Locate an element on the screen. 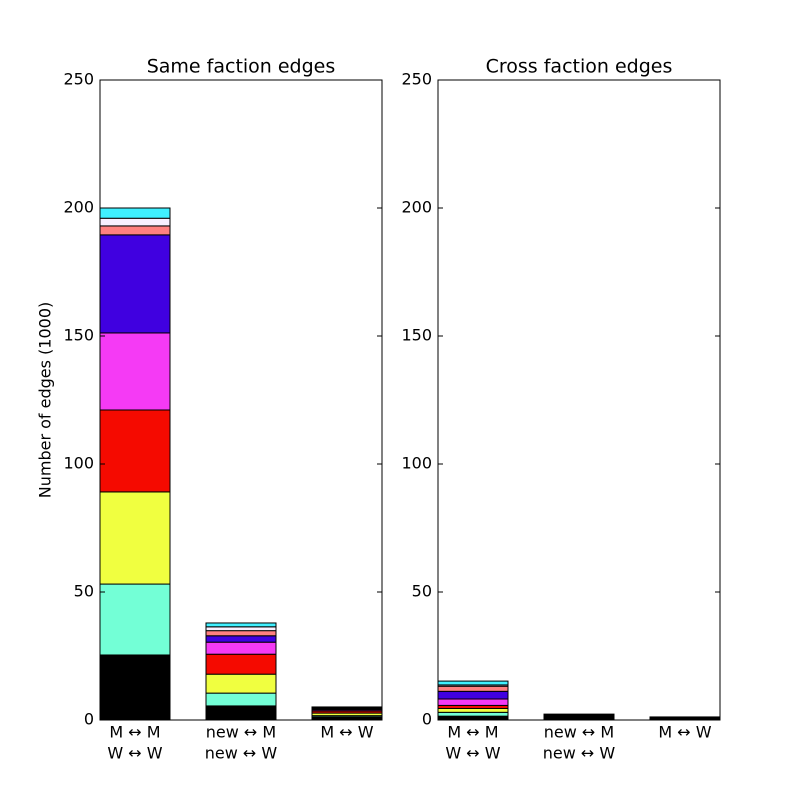 The width and height of the screenshot is (800, 804). chart-title: Same faction edges is located at coordinates (241, 67).